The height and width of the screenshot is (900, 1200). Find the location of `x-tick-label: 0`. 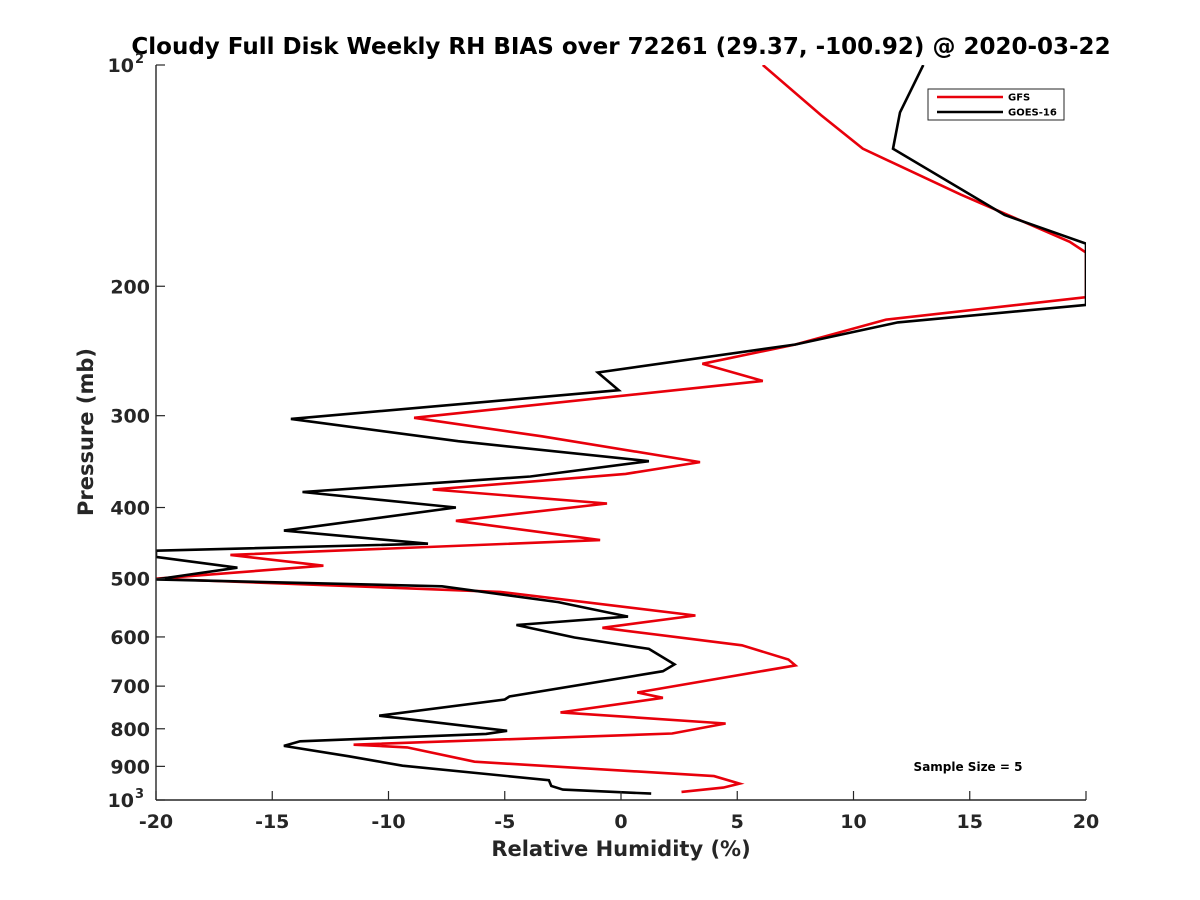

x-tick-label: 0 is located at coordinates (620, 822).